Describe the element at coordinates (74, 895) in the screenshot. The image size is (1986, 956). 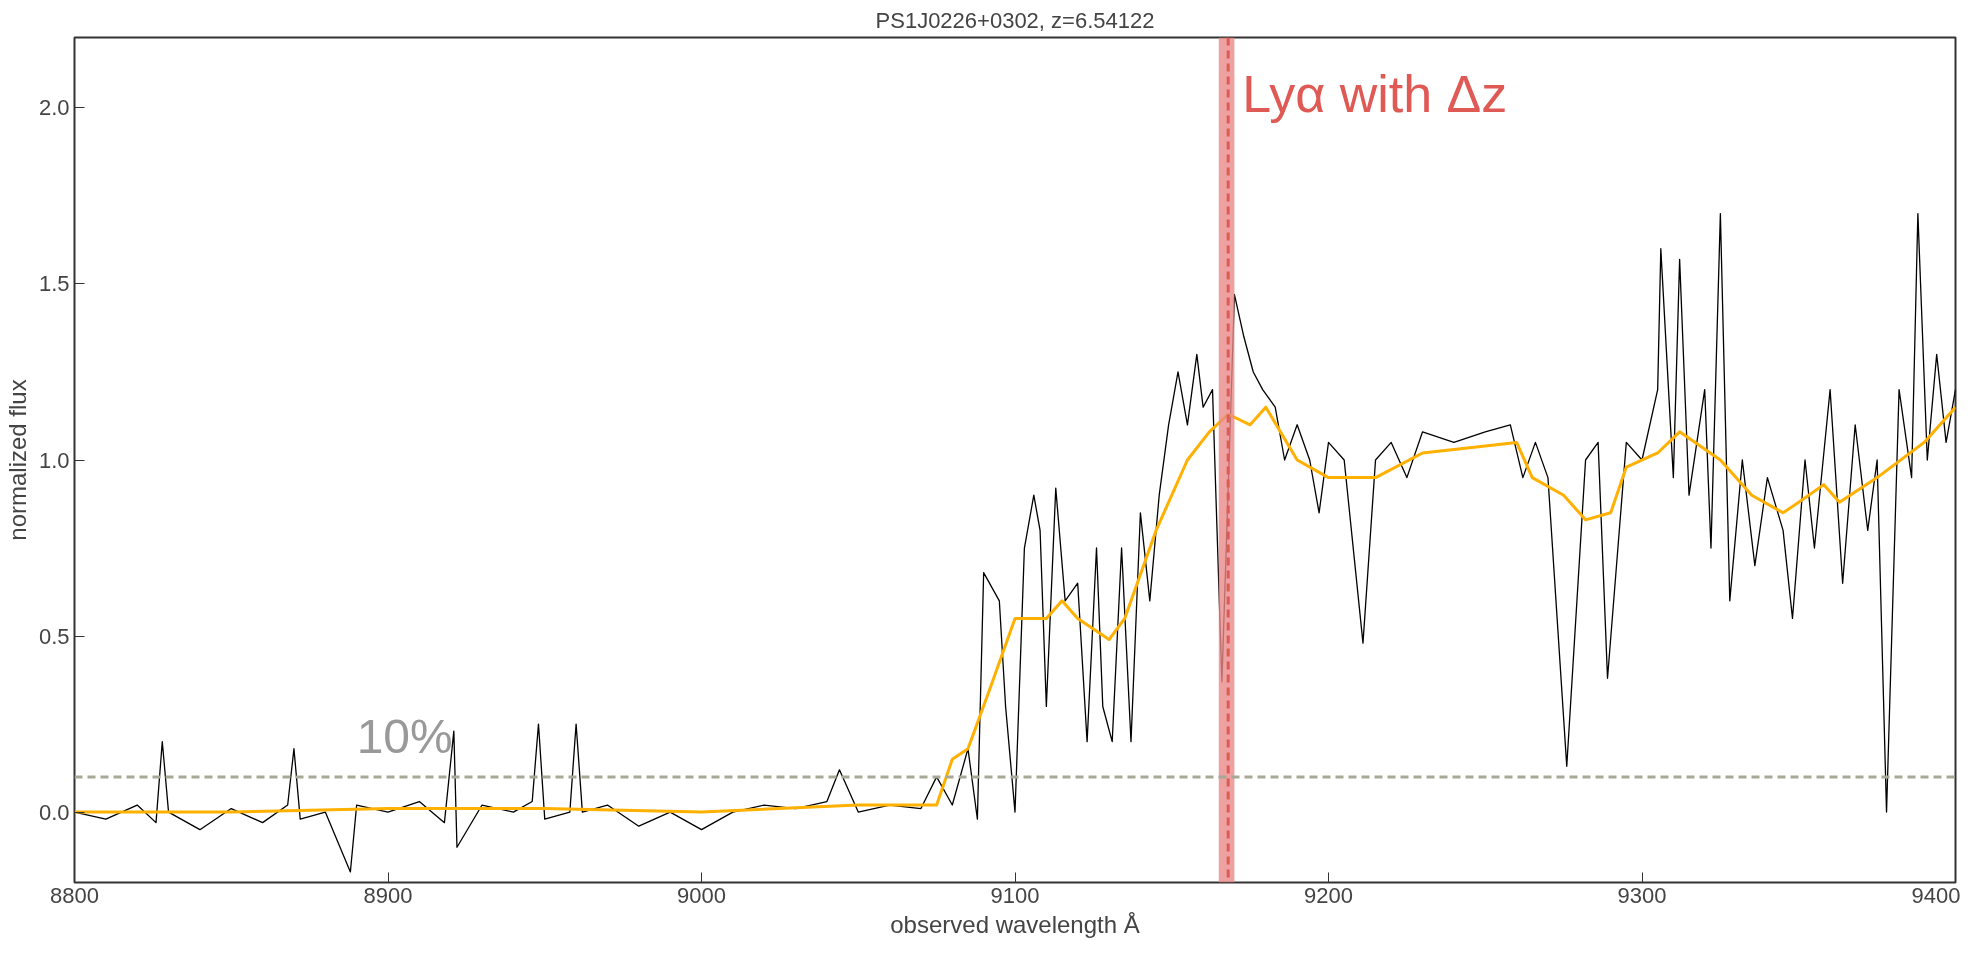
I see `x-tick-label: 8800` at that location.